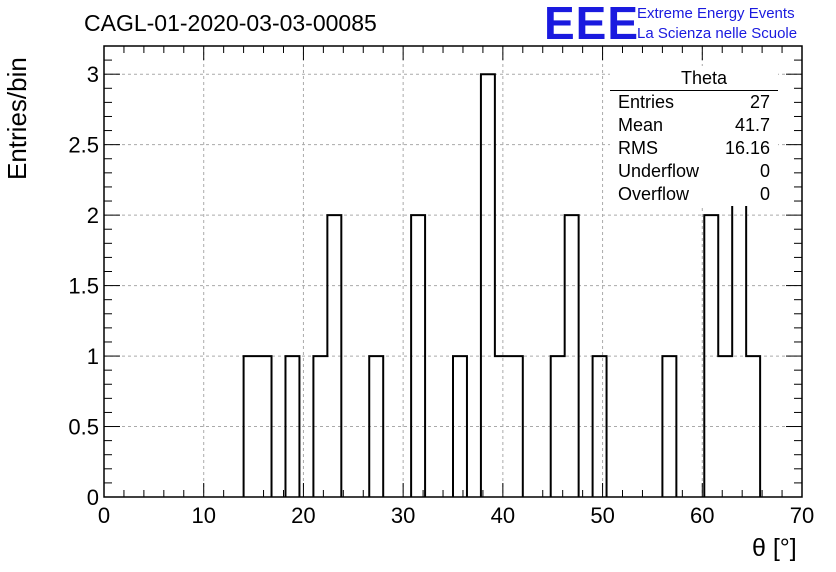  What do you see at coordinates (716, 13) in the screenshot?
I see `logo-caption-line1: Extreme Energy Events` at bounding box center [716, 13].